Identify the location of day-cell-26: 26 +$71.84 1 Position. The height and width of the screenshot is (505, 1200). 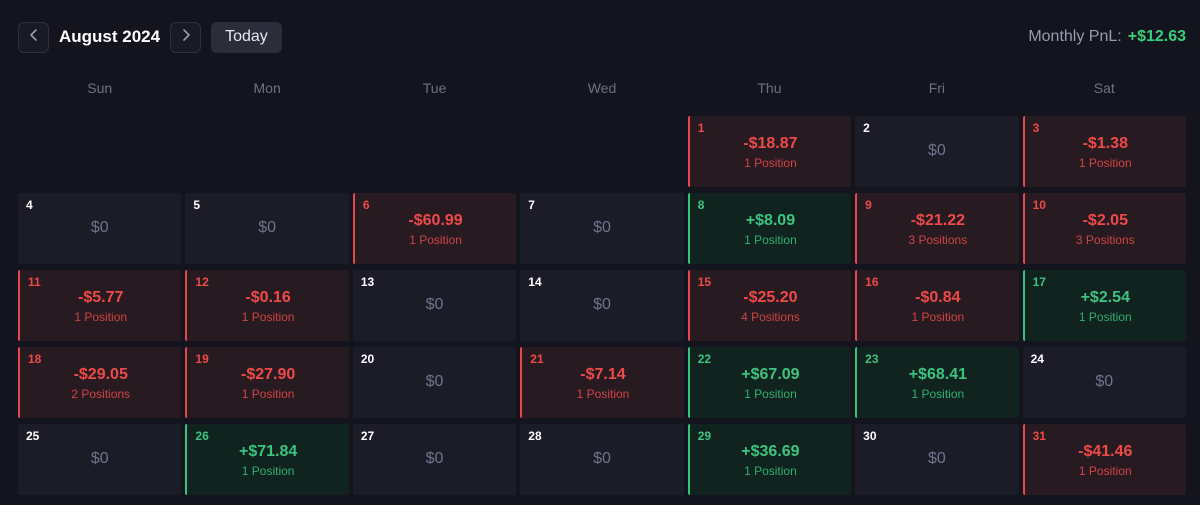
(267, 459).